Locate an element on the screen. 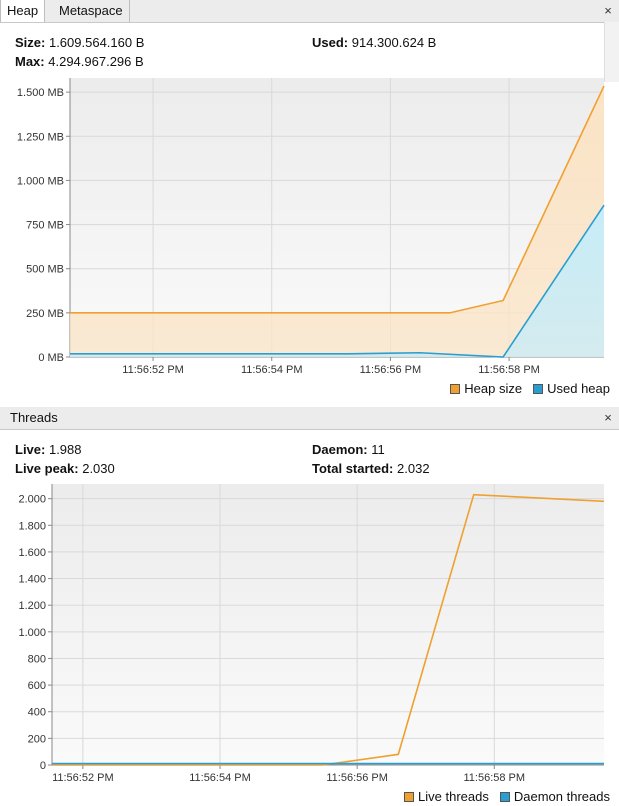 This screenshot has height=806, width=619. threads-y-tick-label: 200 is located at coordinates (37, 739).